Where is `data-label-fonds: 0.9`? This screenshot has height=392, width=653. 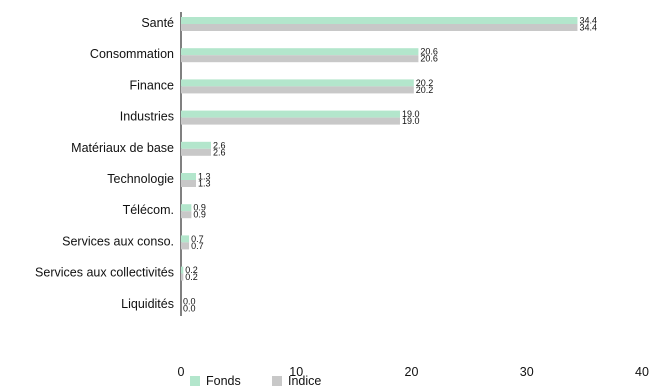
data-label-fonds: 0.9 is located at coordinates (199, 208).